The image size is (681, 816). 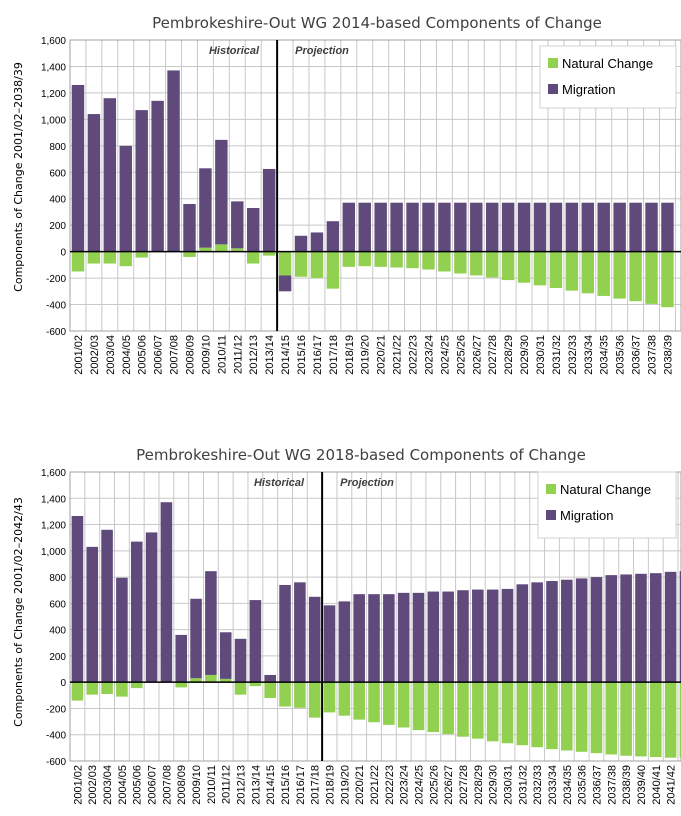 I want to click on x-tick-label: 2009/10, so click(x=206, y=355).